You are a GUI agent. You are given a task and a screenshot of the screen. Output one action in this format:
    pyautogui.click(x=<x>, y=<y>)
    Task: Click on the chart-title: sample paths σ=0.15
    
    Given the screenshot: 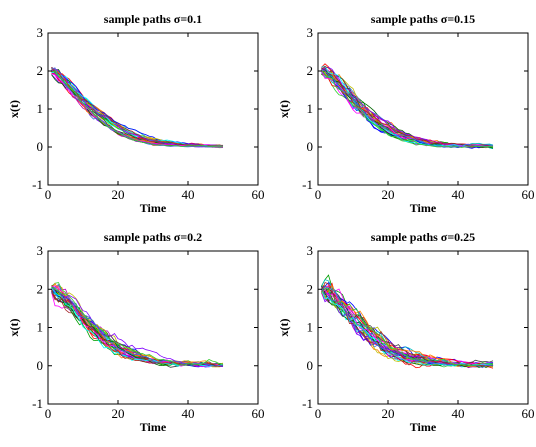 What is the action you would take?
    pyautogui.click(x=423, y=19)
    